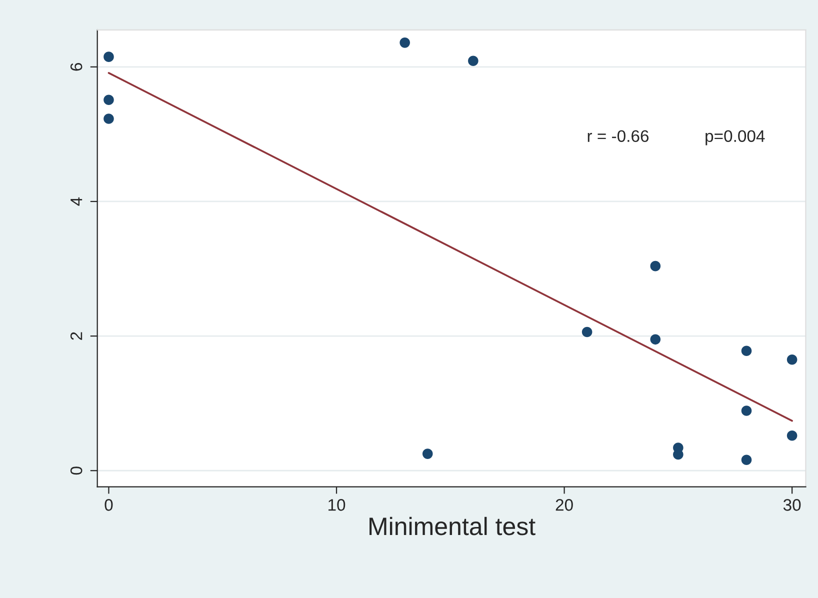 The height and width of the screenshot is (598, 818). I want to click on x-tick-label: 20, so click(564, 505).